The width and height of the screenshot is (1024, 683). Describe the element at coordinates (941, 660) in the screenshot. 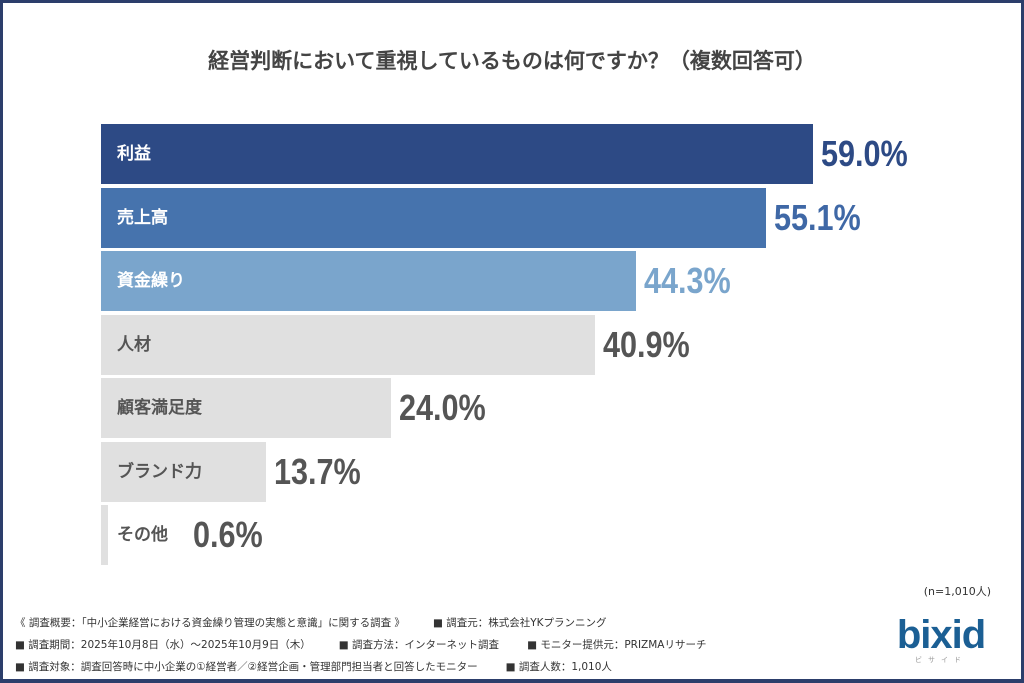

I see `logo-subtext: ビサイド` at that location.